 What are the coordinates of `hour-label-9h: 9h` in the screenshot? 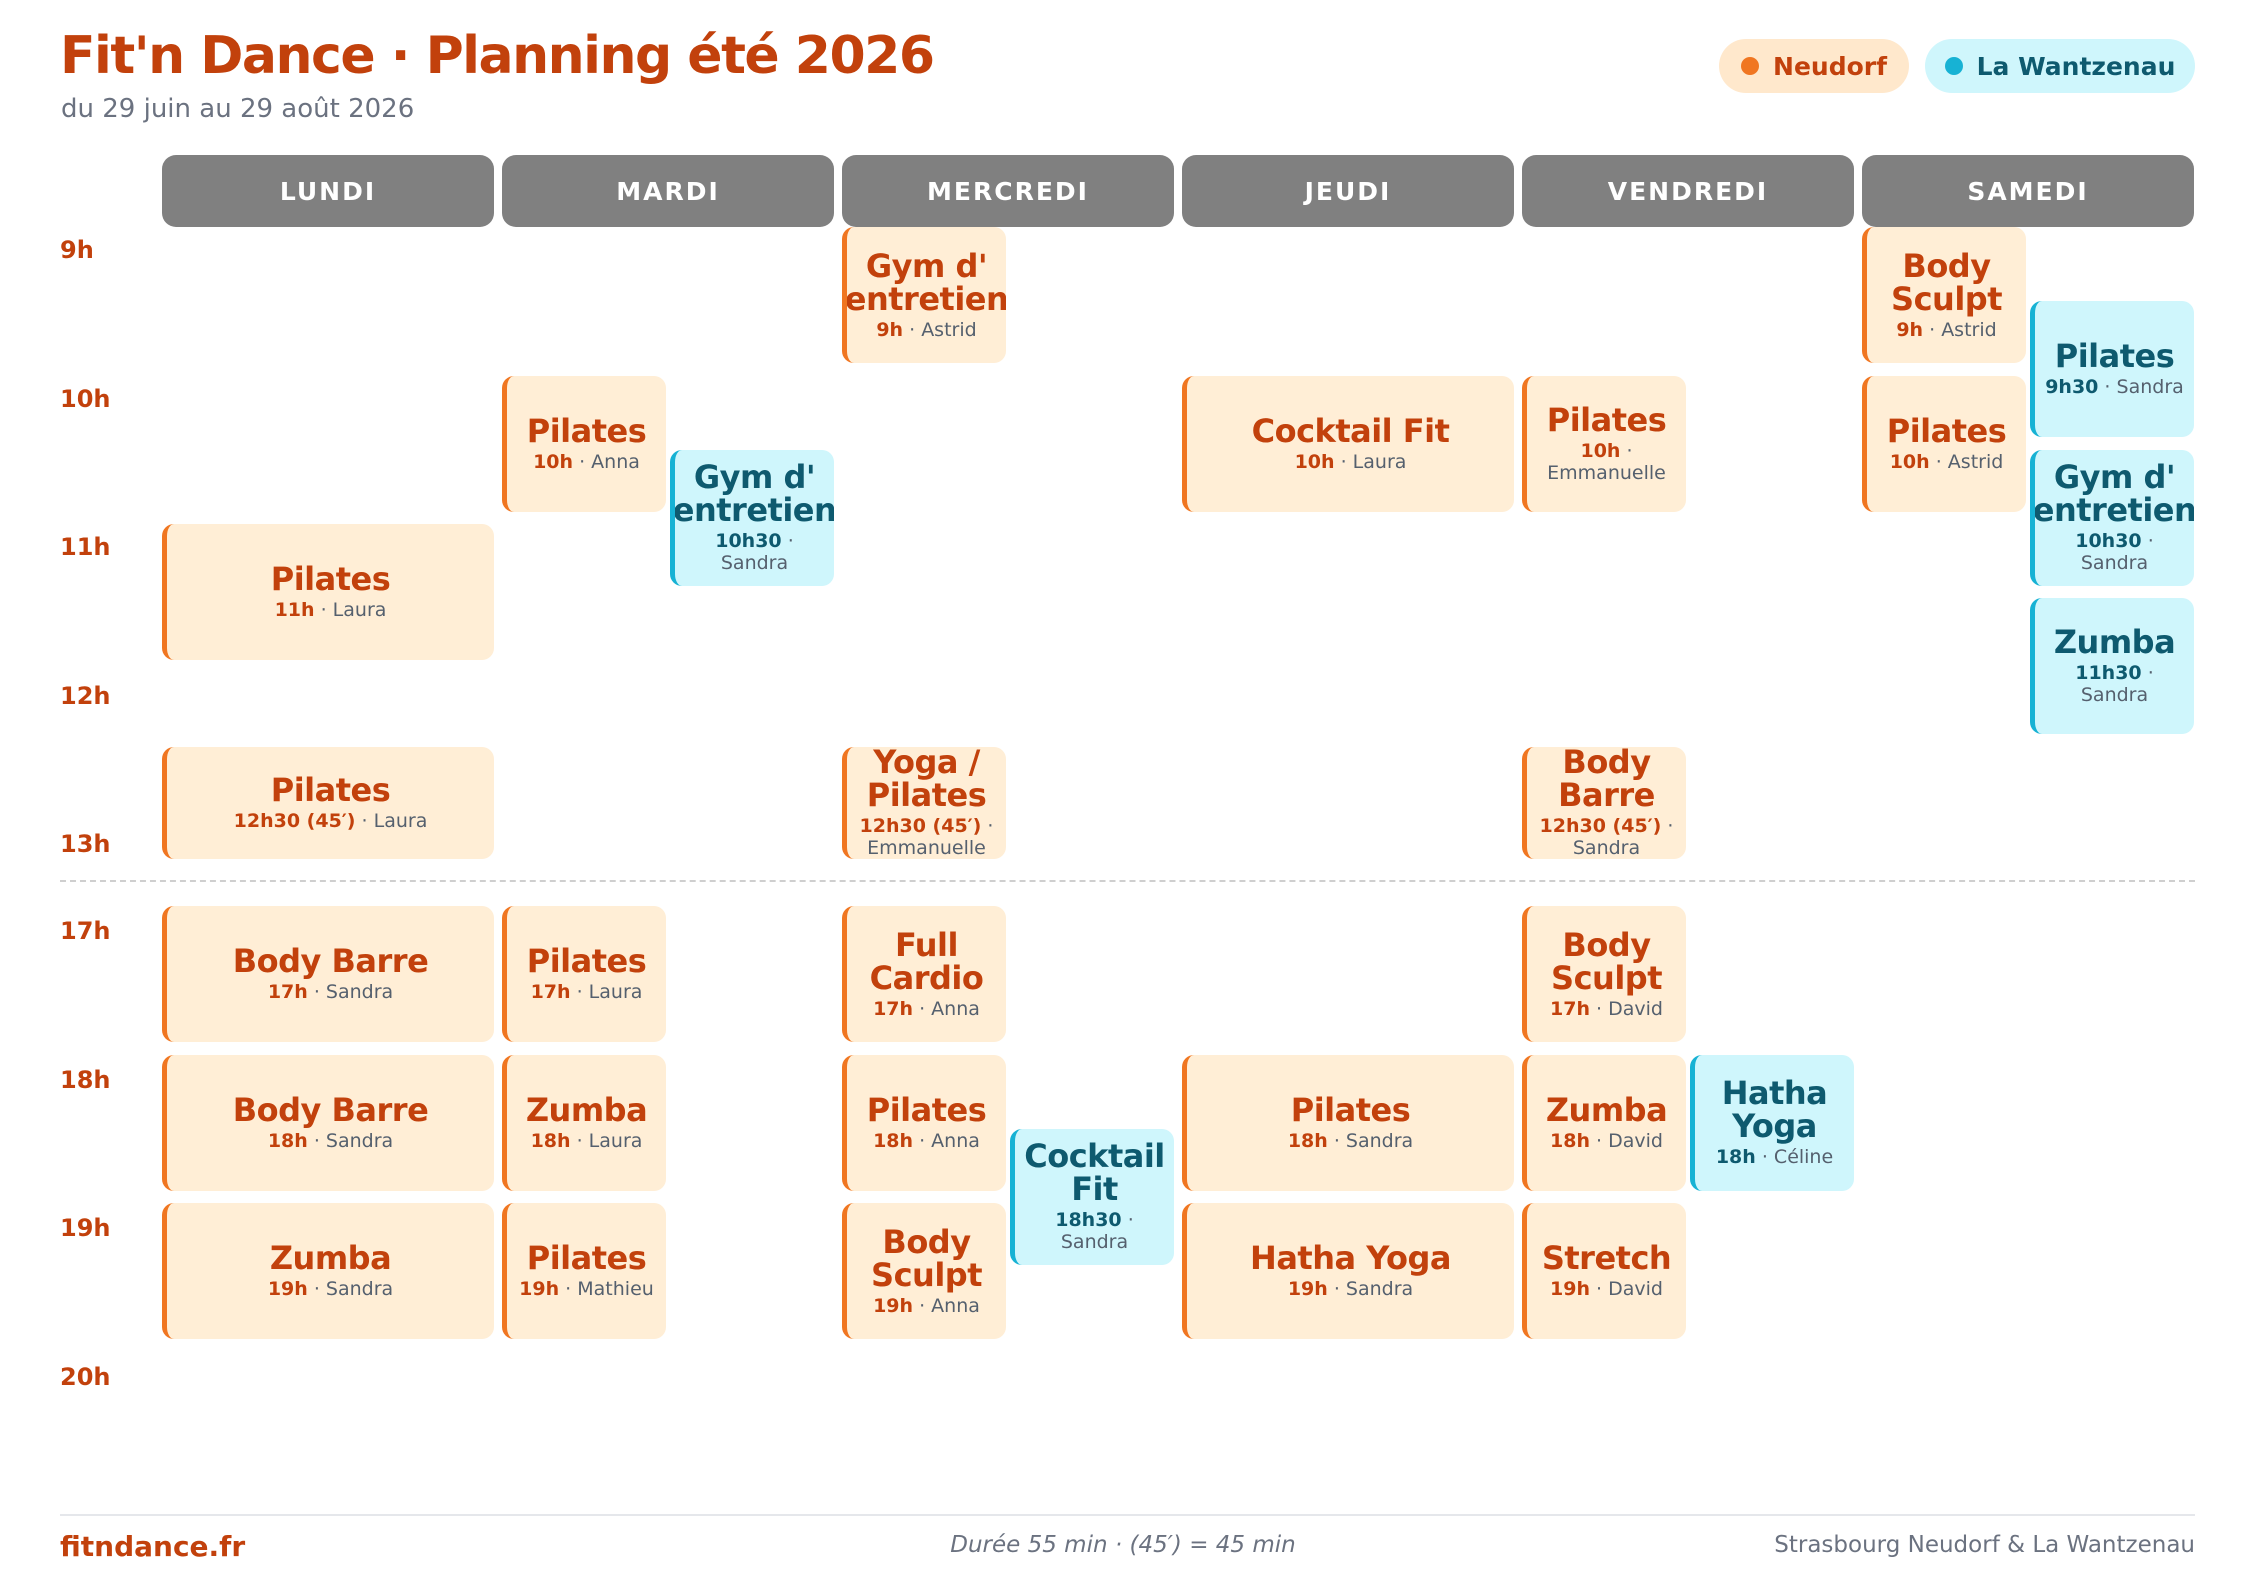 It's located at (77, 250).